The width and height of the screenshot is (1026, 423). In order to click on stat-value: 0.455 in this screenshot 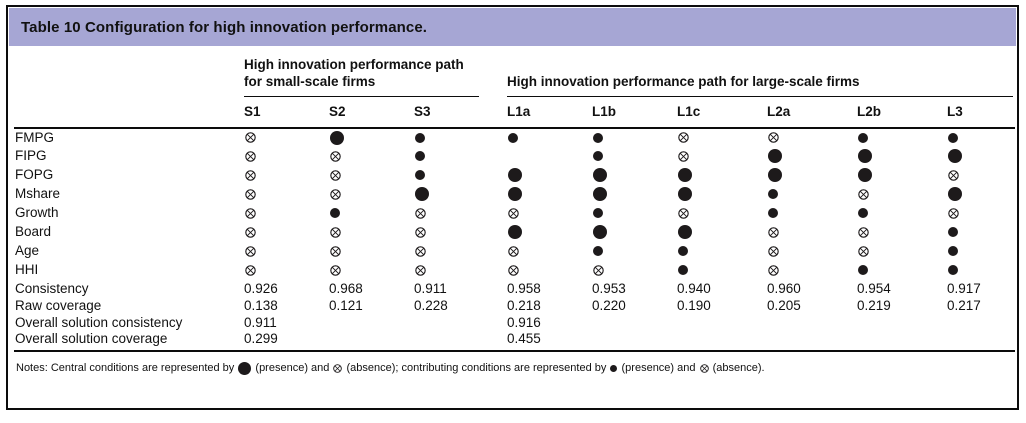, I will do `click(549, 341)`.